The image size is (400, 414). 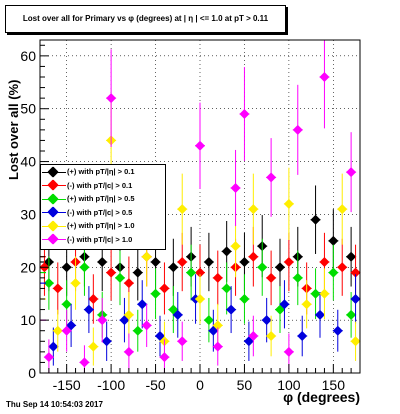 I want to click on legend-label: (+) with pT/|η| > 0.1, so click(x=101, y=172).